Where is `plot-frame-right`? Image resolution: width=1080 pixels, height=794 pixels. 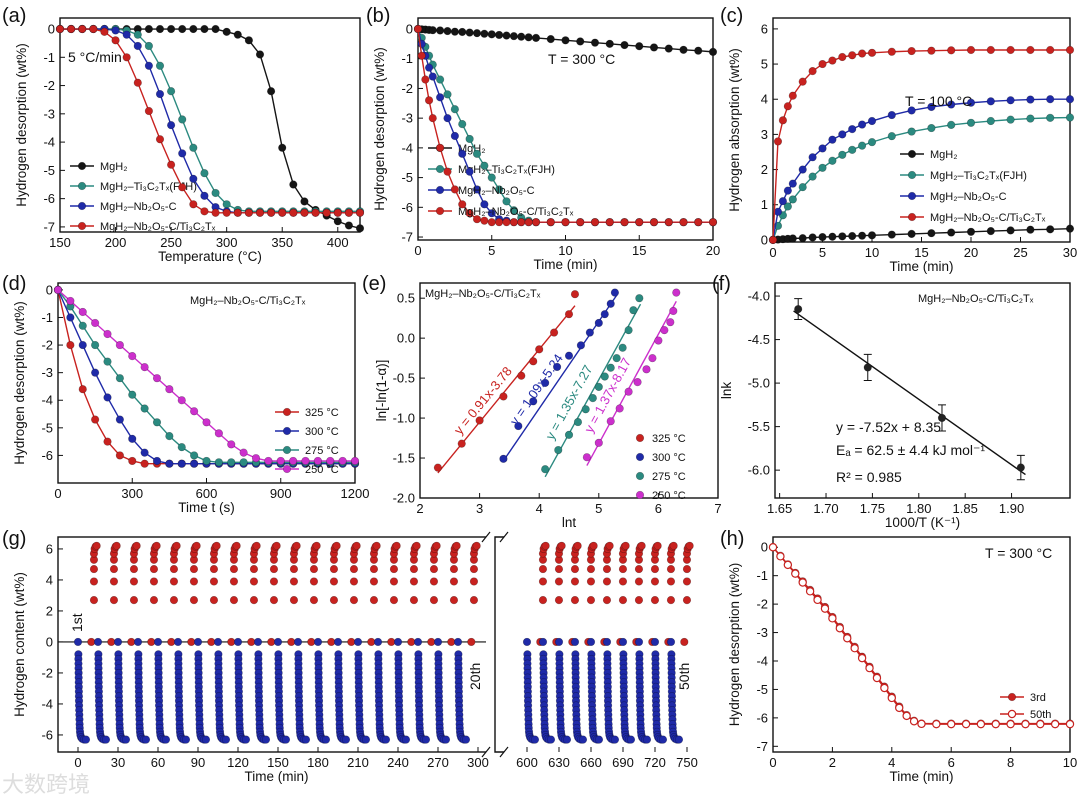 plot-frame-right is located at coordinates (499, 644).